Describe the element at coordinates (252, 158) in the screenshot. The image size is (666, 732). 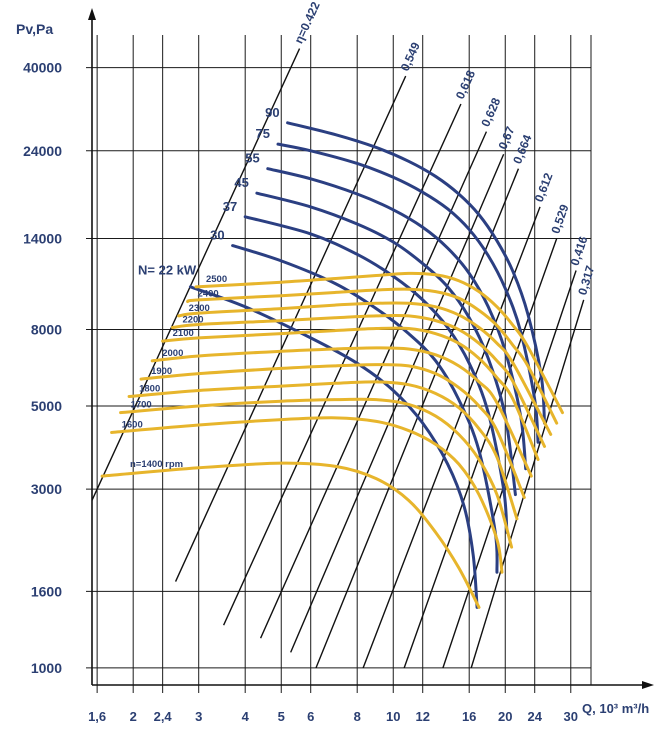
I see `power-curve-label: 55` at that location.